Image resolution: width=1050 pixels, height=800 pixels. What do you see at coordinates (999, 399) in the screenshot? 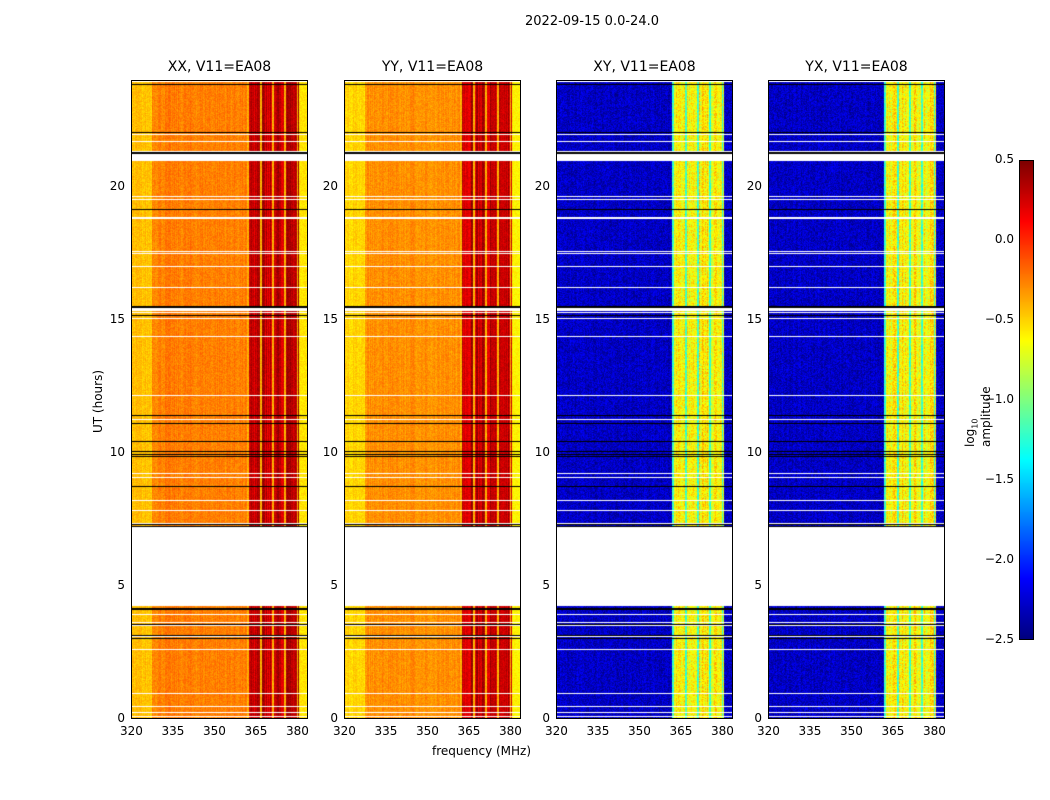
I see `colorbar-tick-label: −1.0` at bounding box center [999, 399].